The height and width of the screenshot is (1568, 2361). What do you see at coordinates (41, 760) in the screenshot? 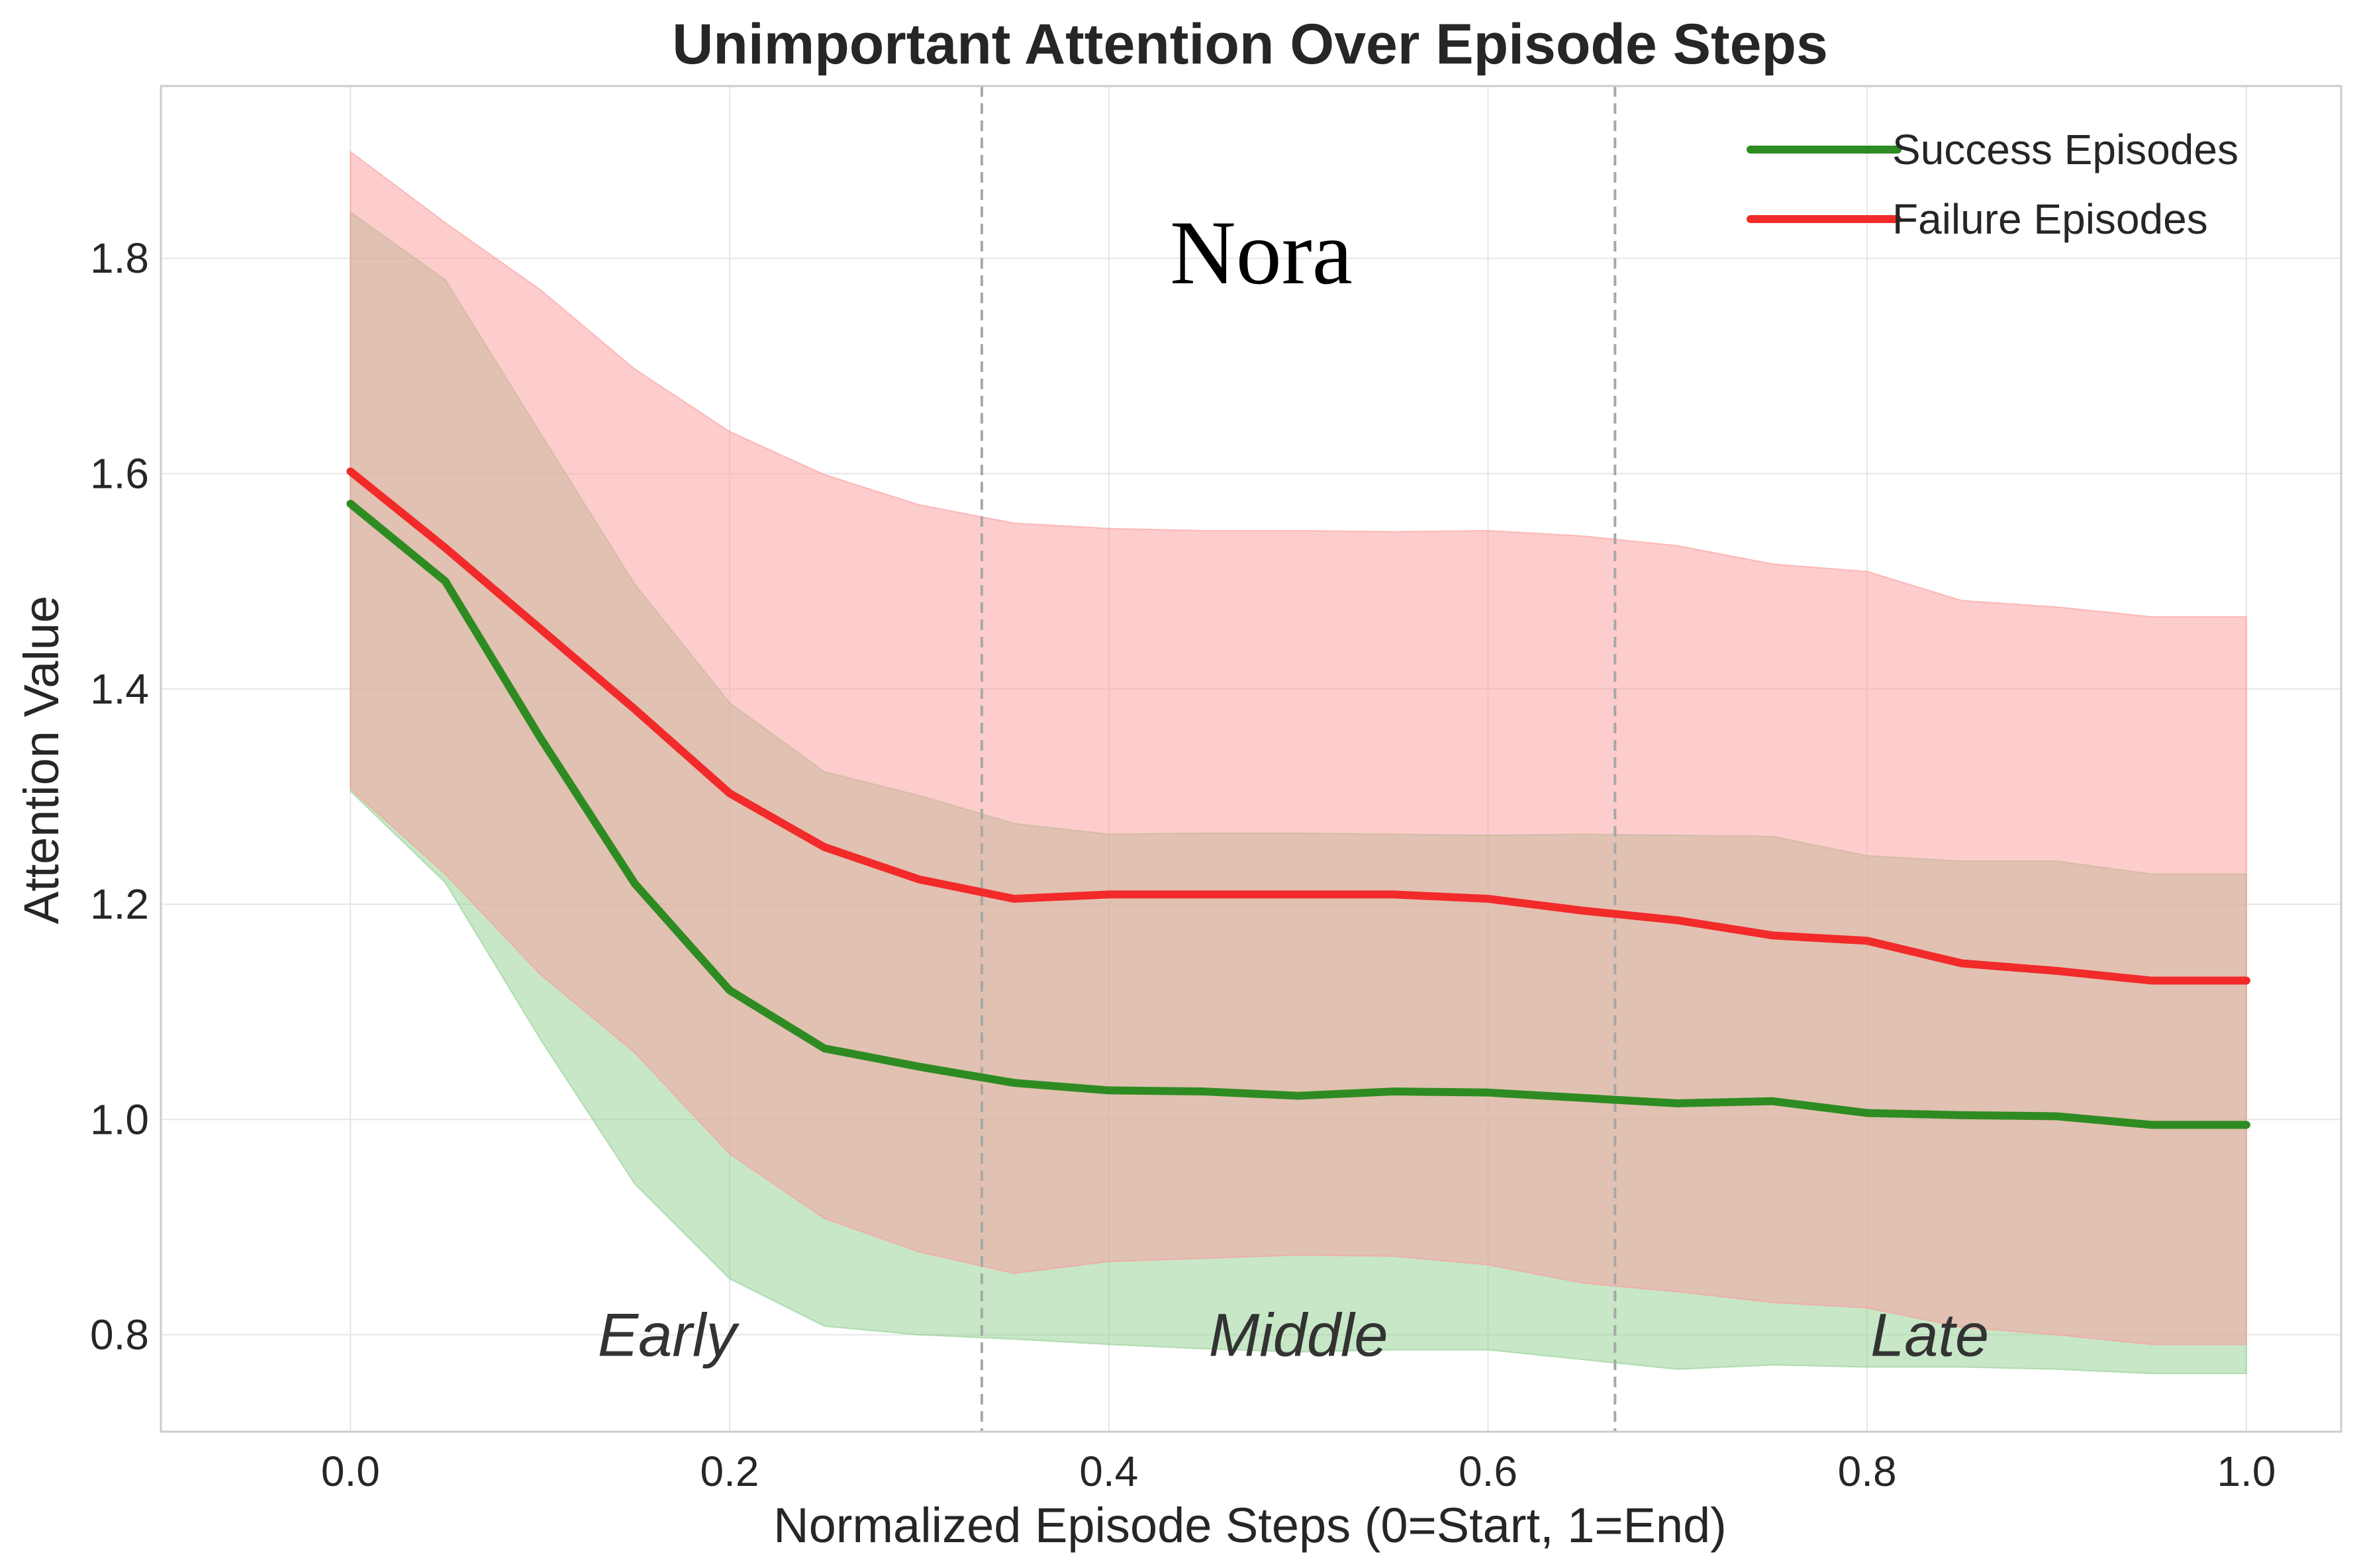
I see `y-axis-label: Attention Value` at bounding box center [41, 760].